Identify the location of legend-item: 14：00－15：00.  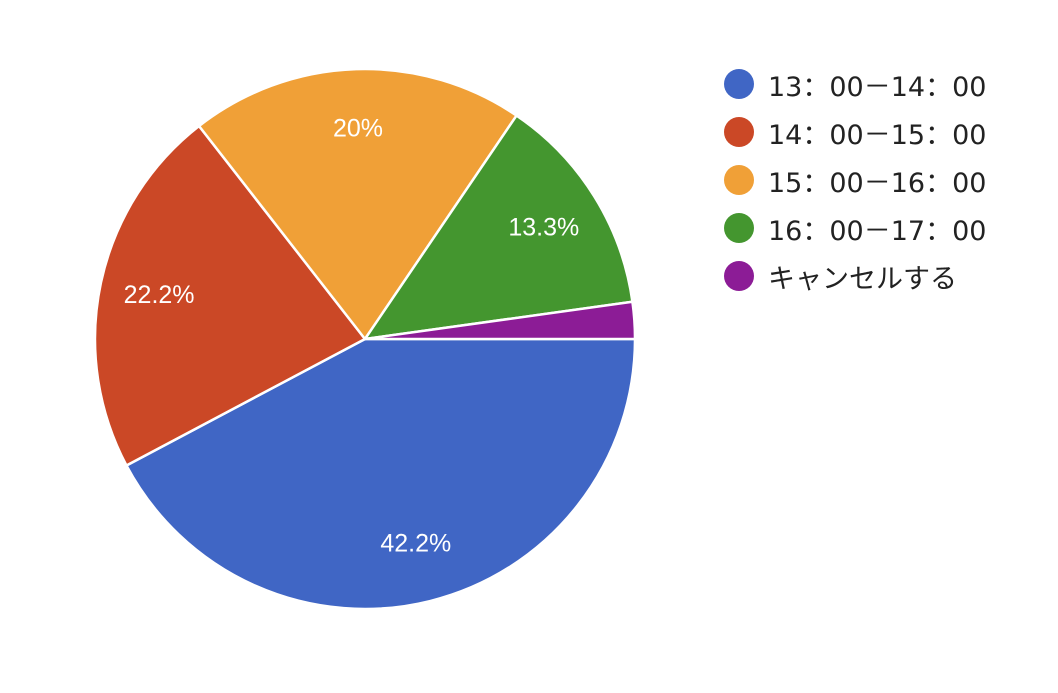
(889, 132).